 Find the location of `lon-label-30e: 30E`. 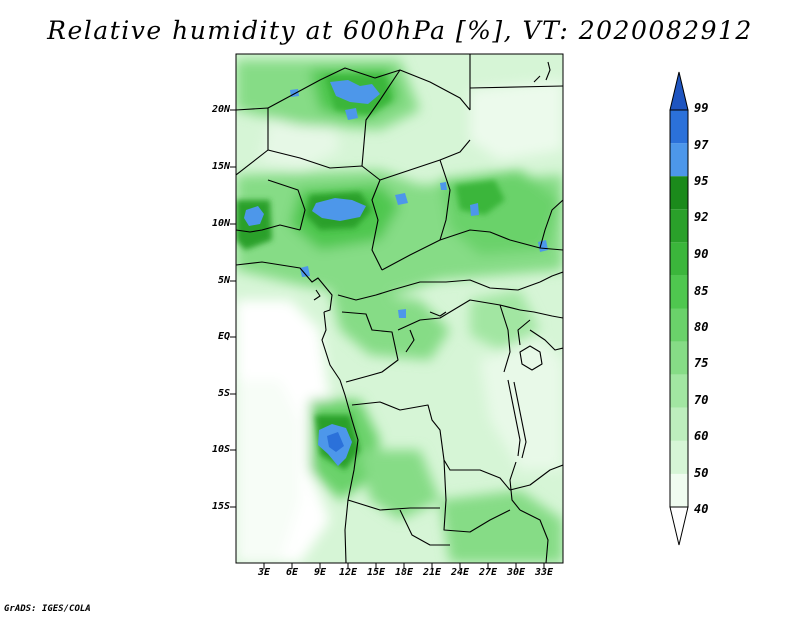

lon-label-30e: 30E is located at coordinates (516, 572).